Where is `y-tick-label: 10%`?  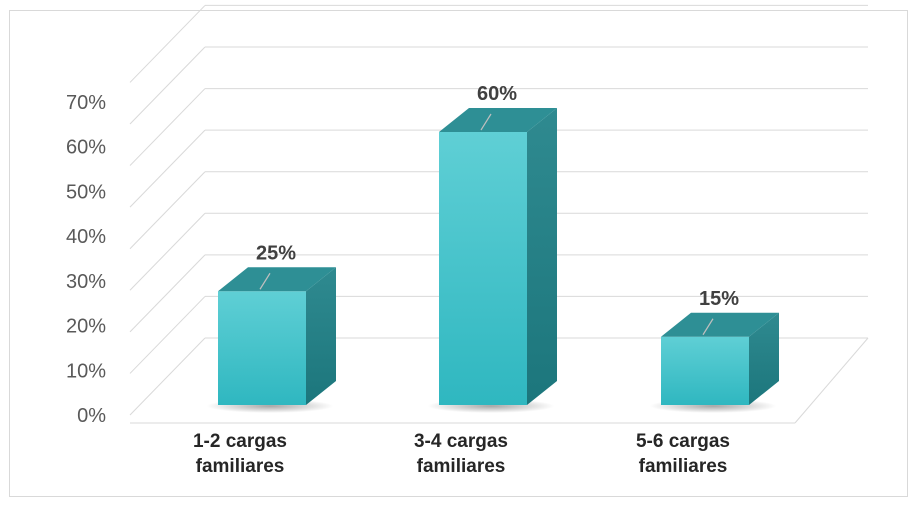 y-tick-label: 10% is located at coordinates (86, 371).